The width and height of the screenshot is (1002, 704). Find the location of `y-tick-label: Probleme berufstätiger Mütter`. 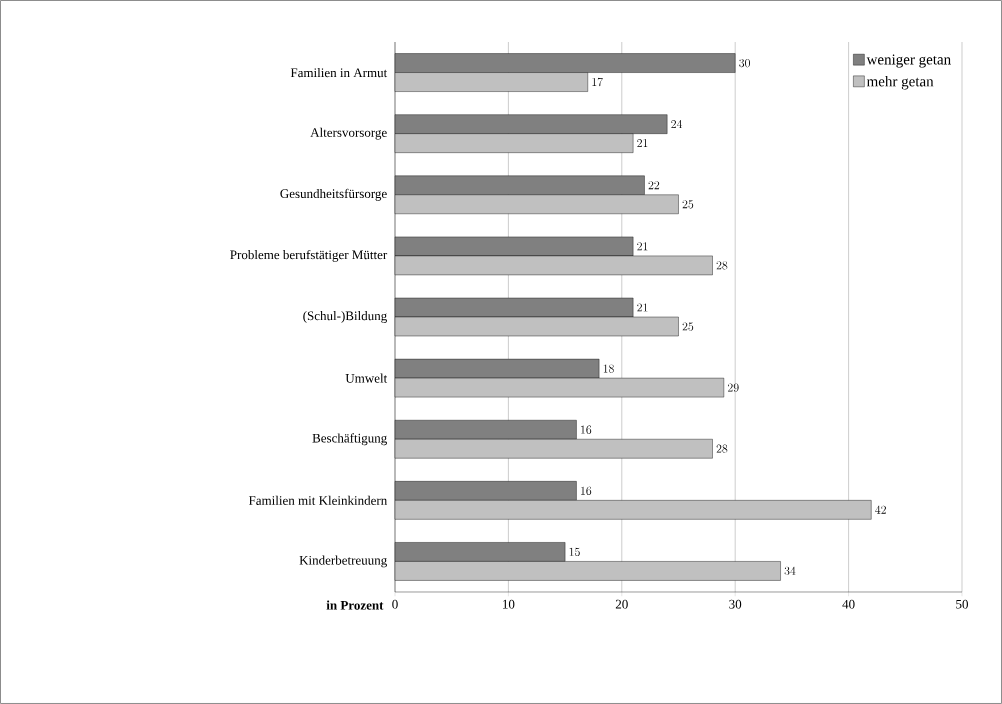

y-tick-label: Probleme berufstätiger Mütter is located at coordinates (309, 255).